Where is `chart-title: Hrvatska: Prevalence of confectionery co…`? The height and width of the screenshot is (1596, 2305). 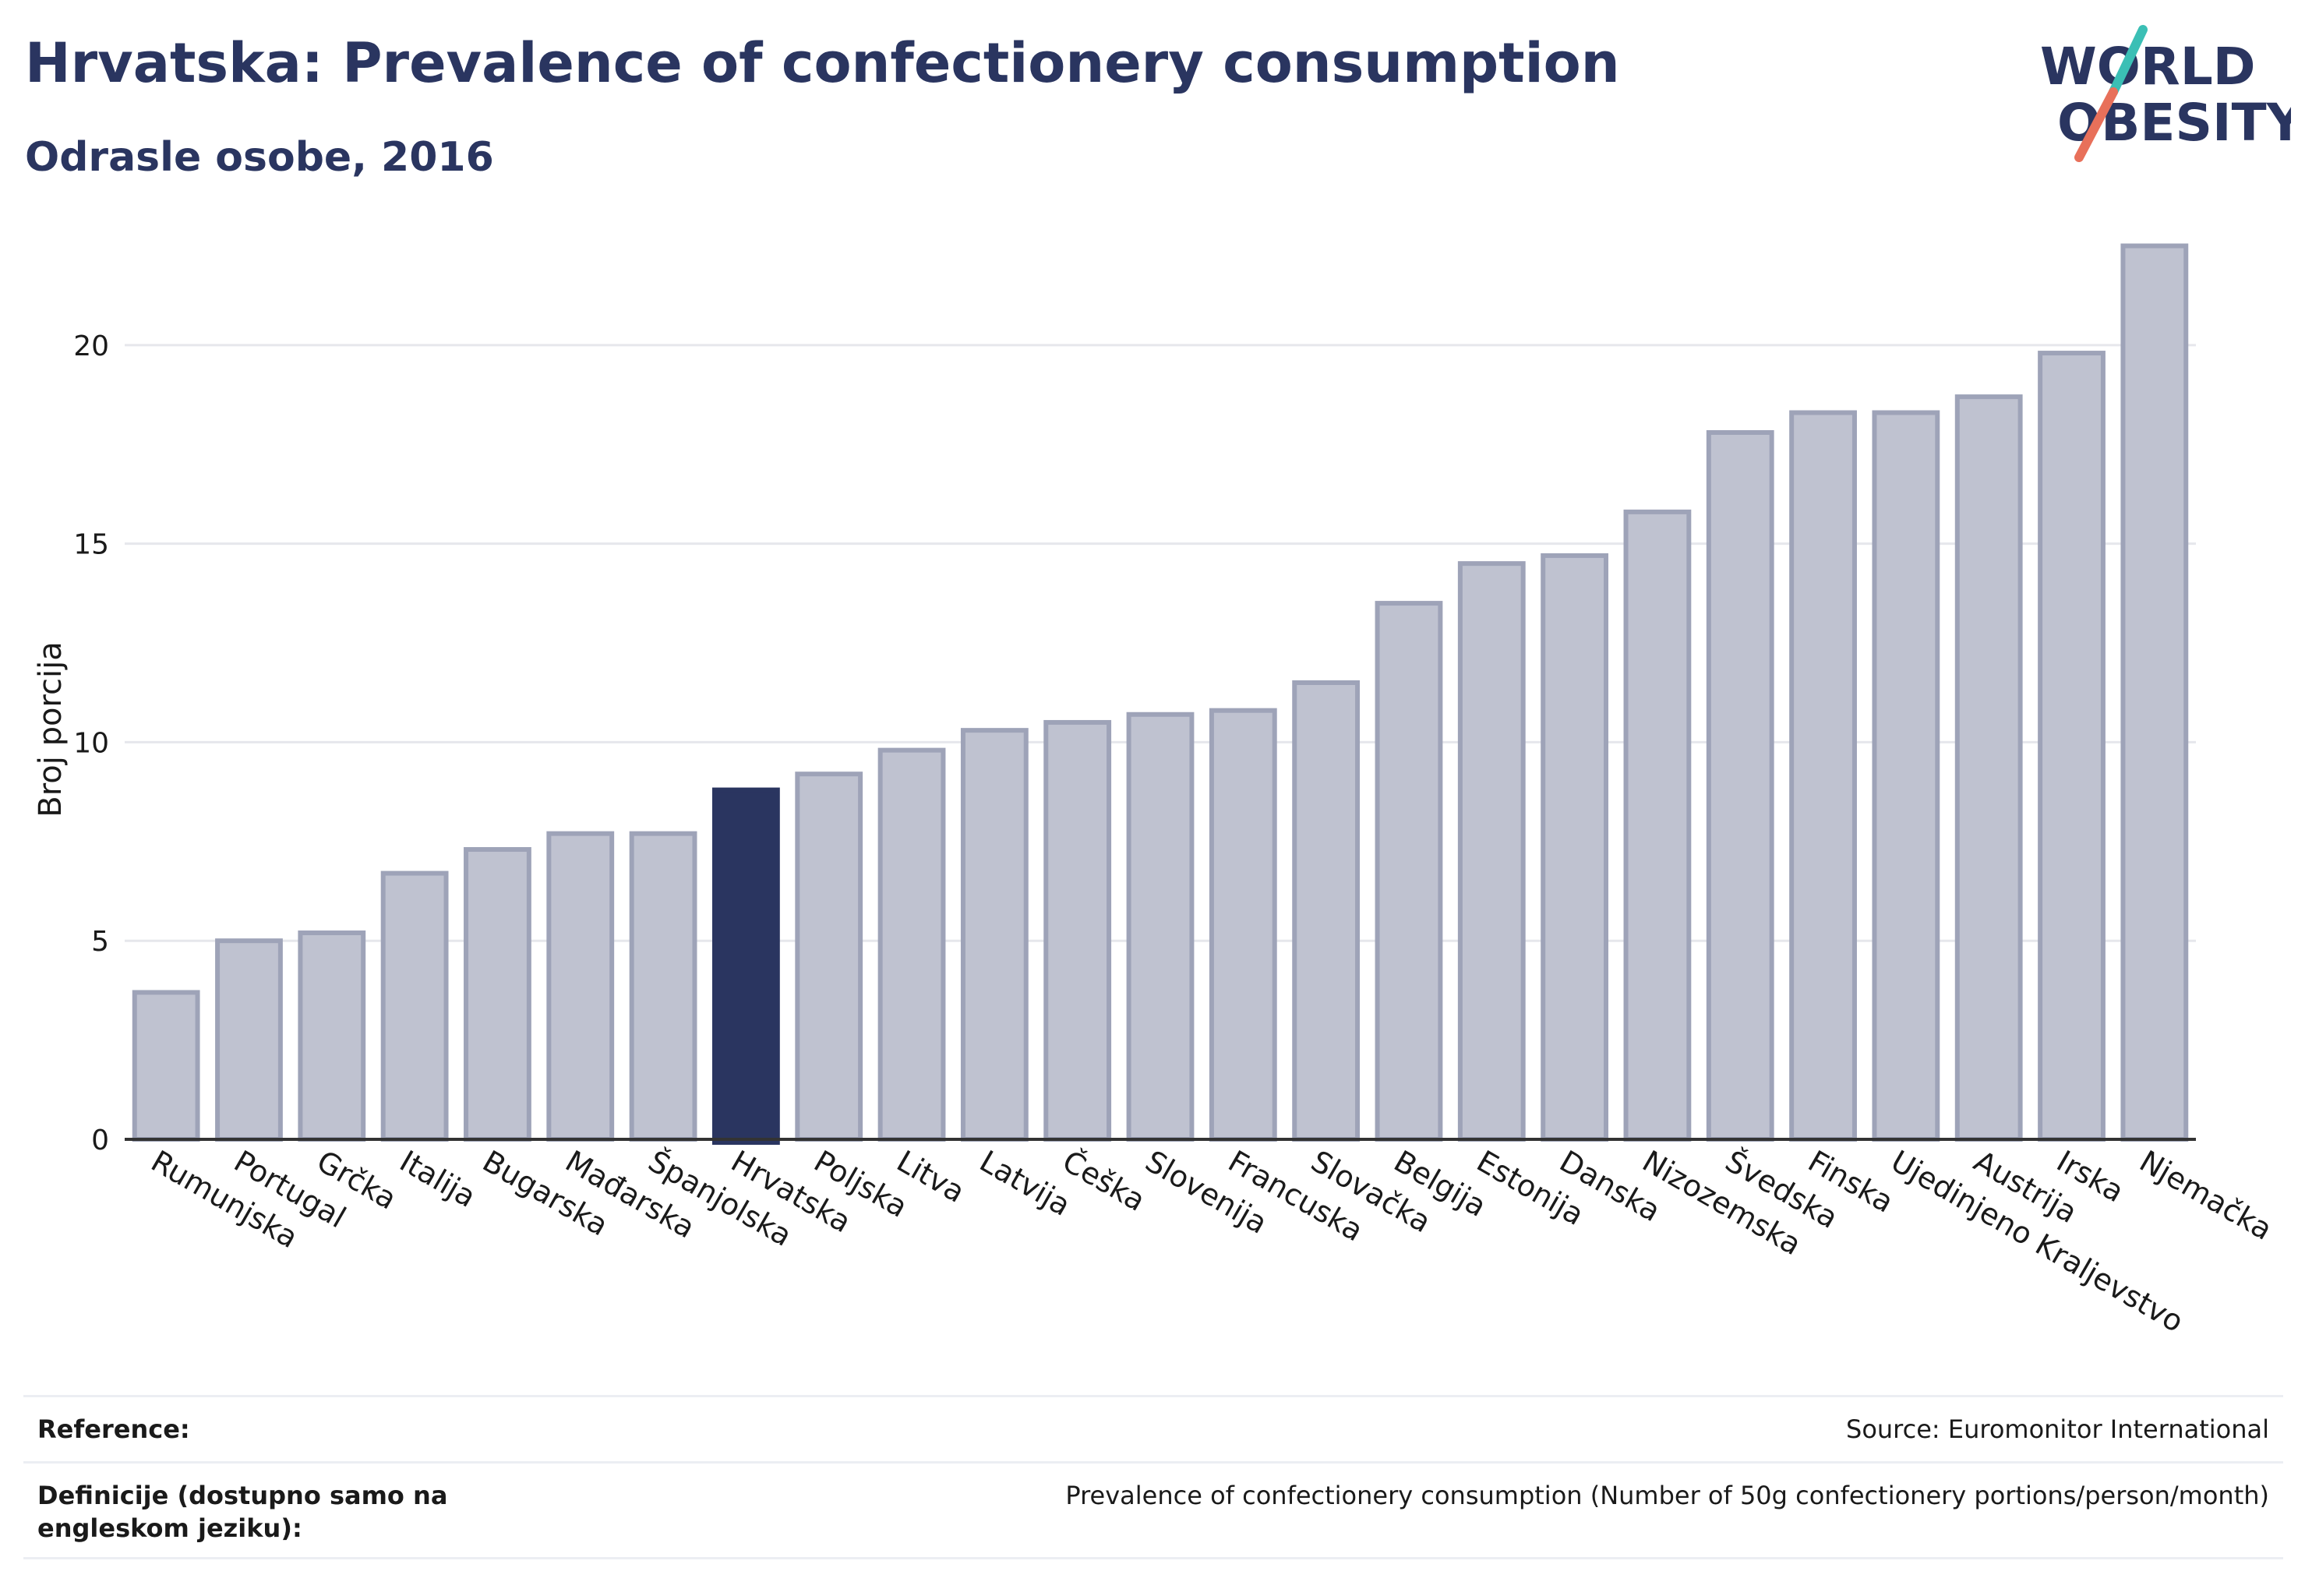 chart-title: Hrvatska: Prevalence of confectionery co… is located at coordinates (823, 63).